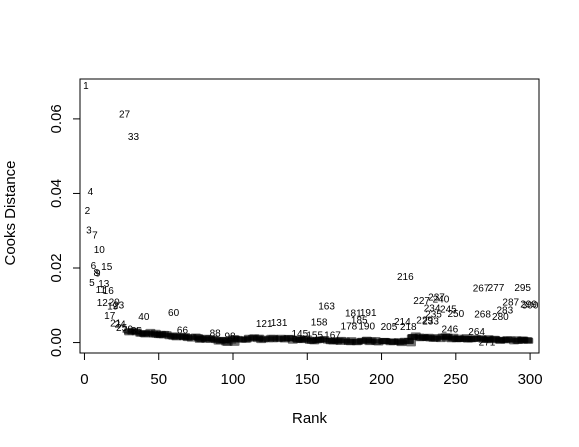 The width and height of the screenshot is (579, 447). I want to click on x-tick-label: 150, so click(307, 379).